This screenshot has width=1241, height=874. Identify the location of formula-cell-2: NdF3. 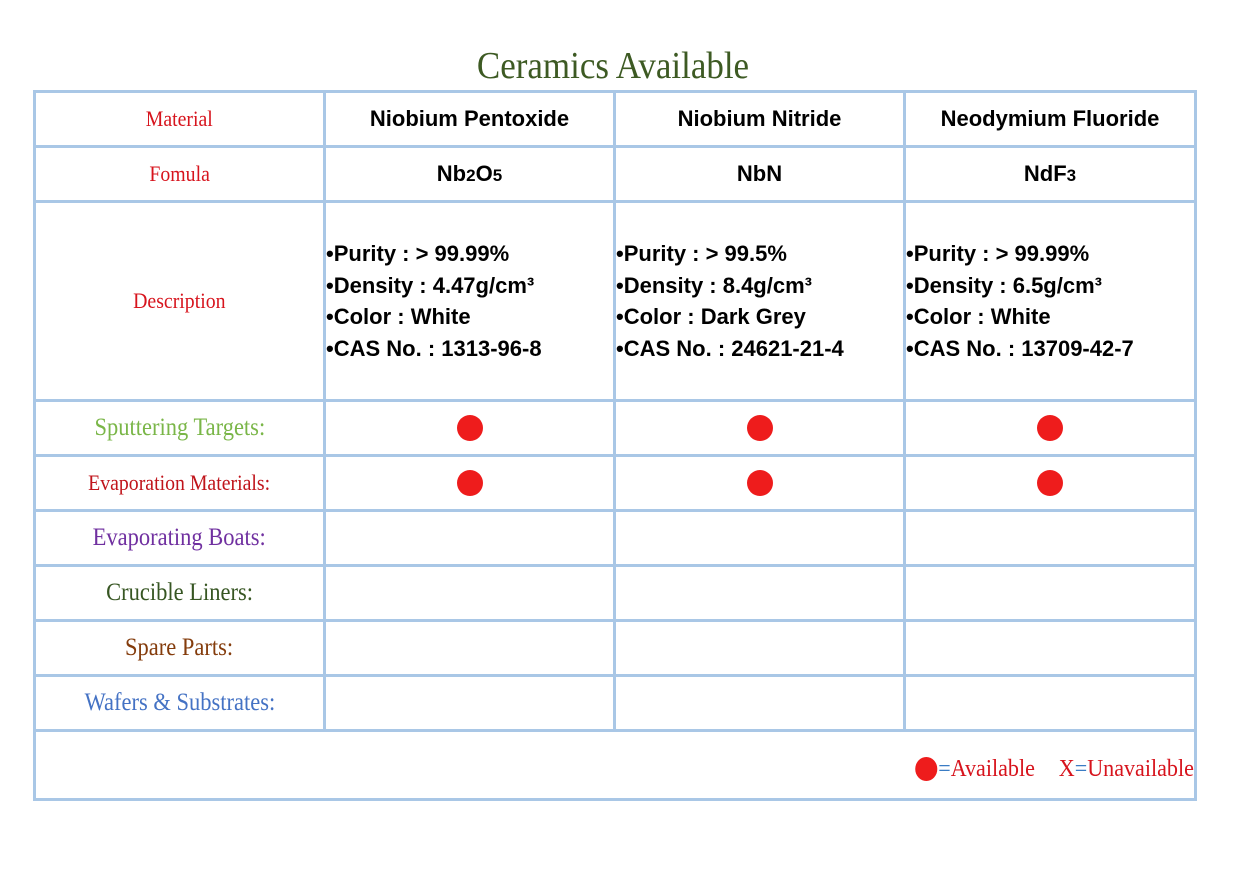
(1050, 174).